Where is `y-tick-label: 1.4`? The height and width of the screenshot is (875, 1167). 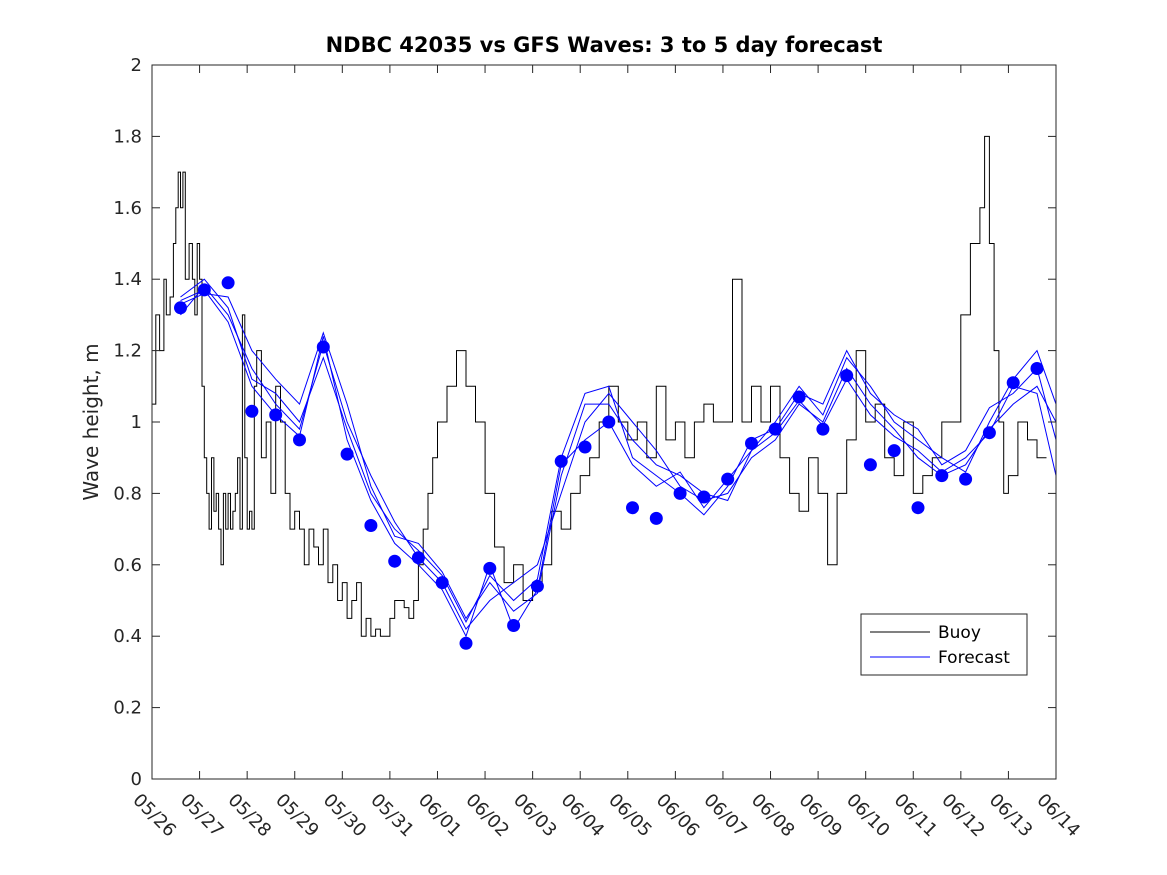
y-tick-label: 1.4 is located at coordinates (127, 279).